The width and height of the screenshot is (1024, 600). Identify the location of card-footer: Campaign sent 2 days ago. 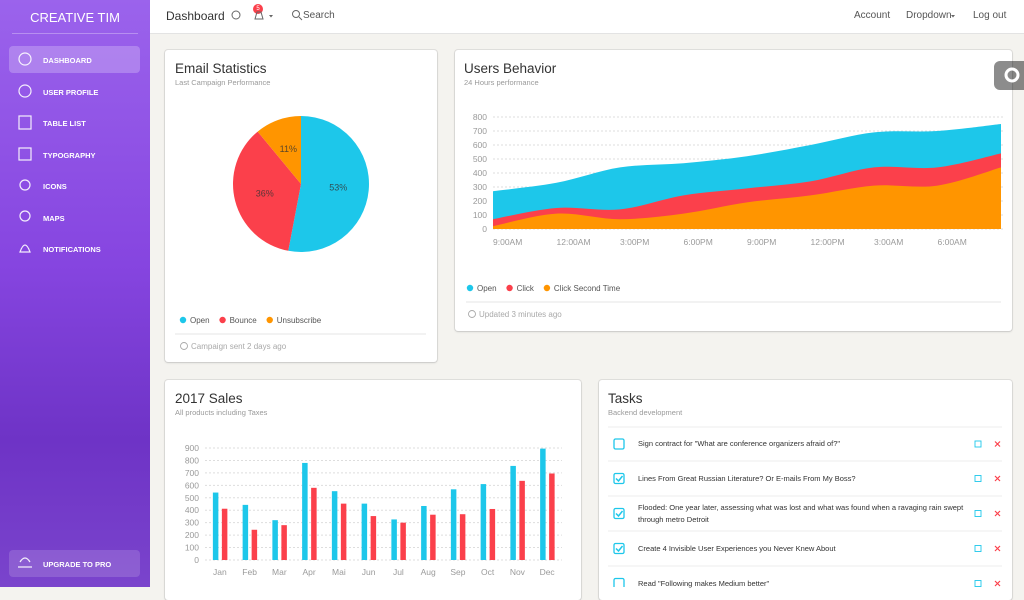
(239, 346).